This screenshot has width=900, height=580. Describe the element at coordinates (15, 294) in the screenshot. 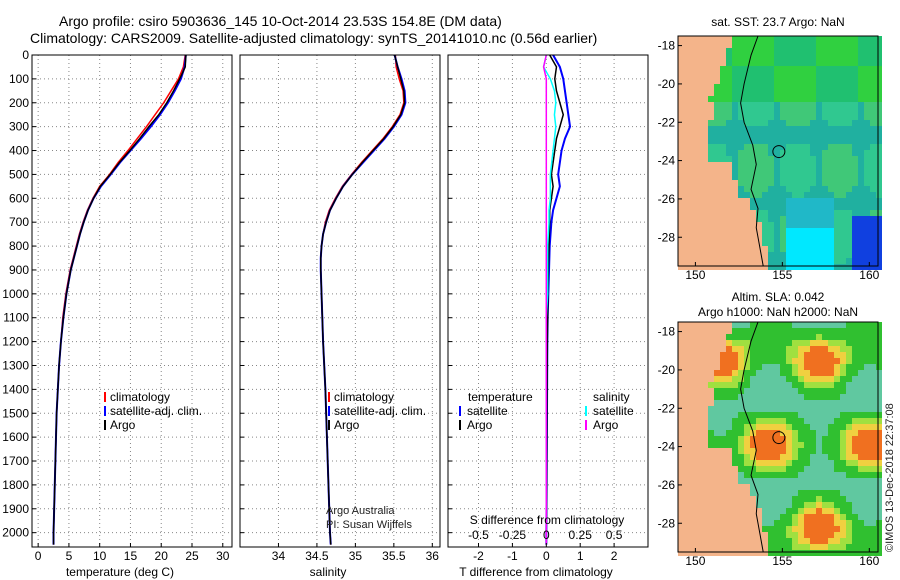

I see `depth-tick-label: 1000` at that location.